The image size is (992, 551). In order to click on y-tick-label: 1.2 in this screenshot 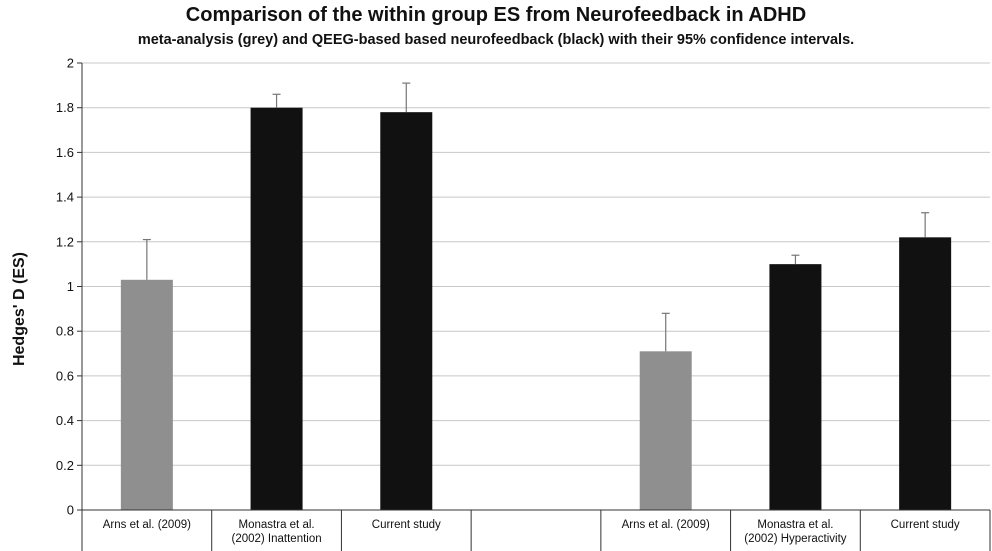, I will do `click(65, 241)`.